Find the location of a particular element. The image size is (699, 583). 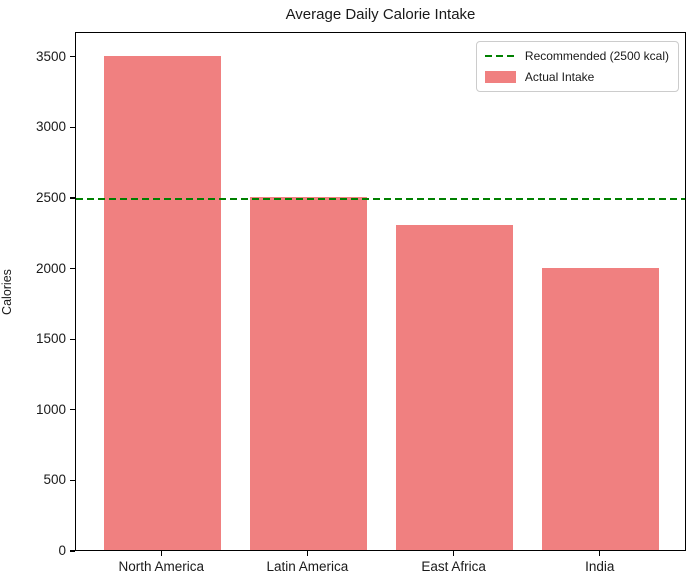

chart-title: Average Daily Calorie Intake is located at coordinates (380, 14).